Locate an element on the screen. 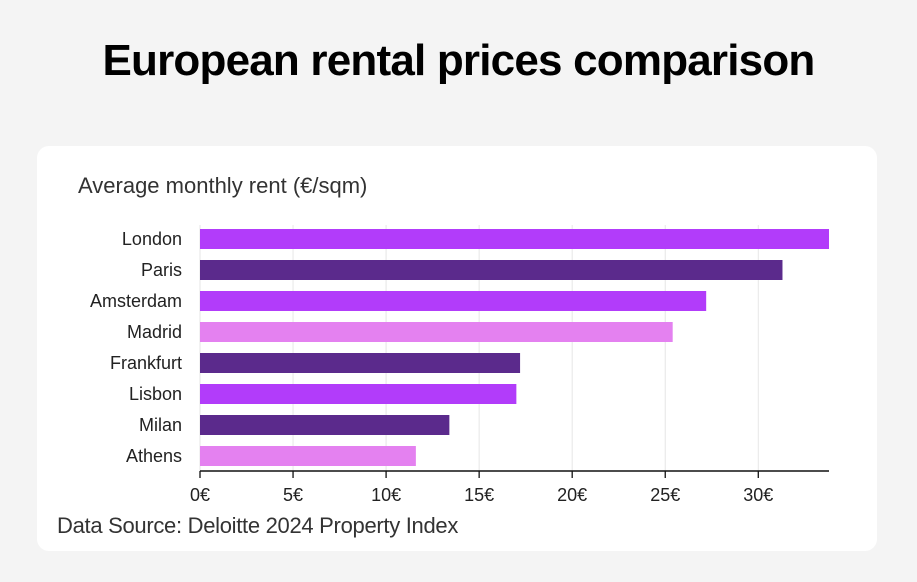 This screenshot has height=582, width=917. x-tick-label: 30€ is located at coordinates (758, 495).